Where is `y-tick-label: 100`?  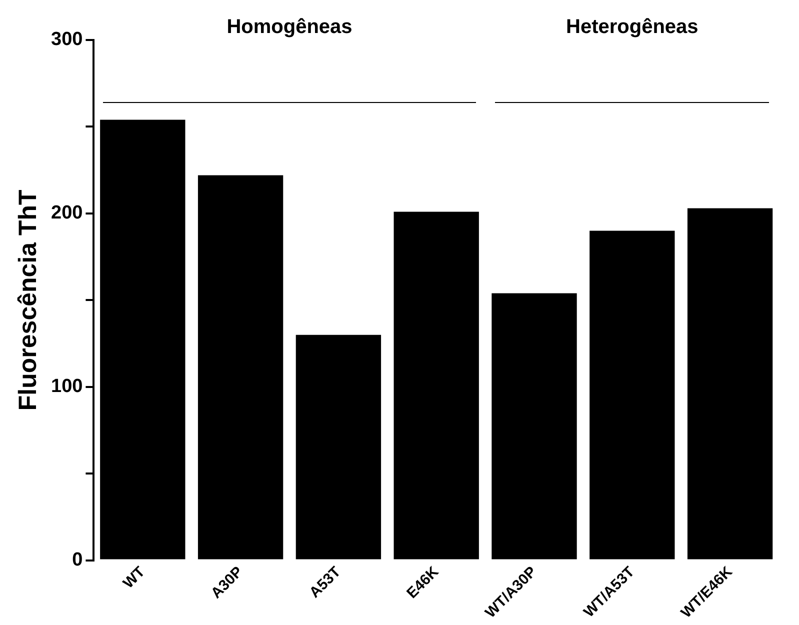 y-tick-label: 100 is located at coordinates (67, 387).